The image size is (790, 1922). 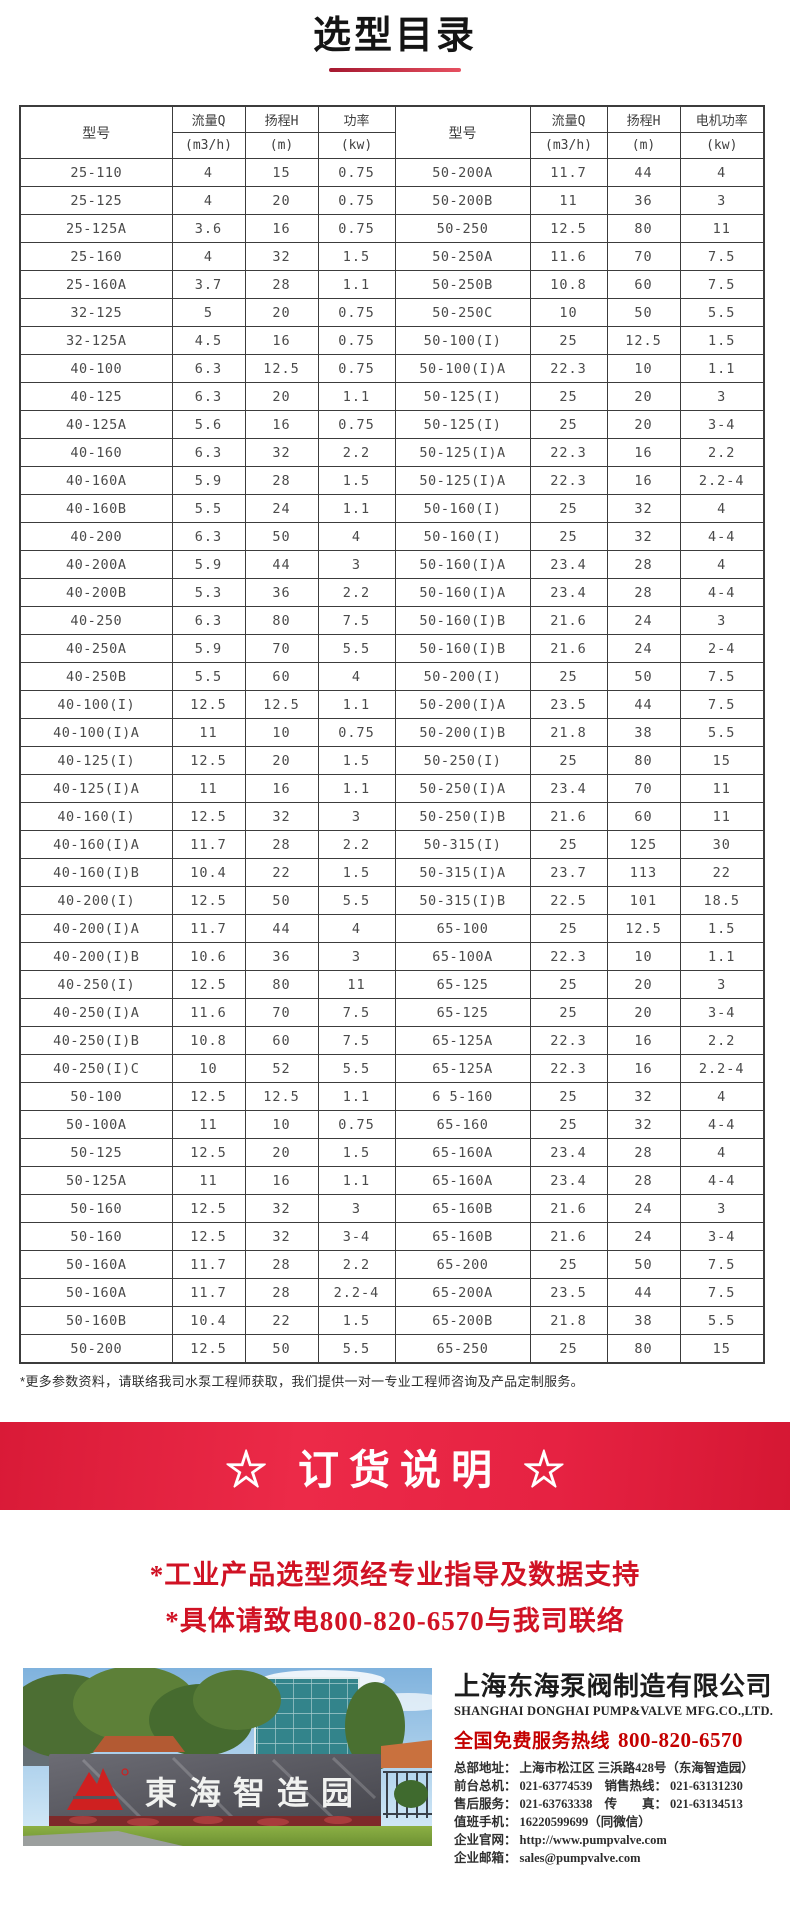 What do you see at coordinates (568, 1320) in the screenshot?
I see `value-cell: 21.8` at bounding box center [568, 1320].